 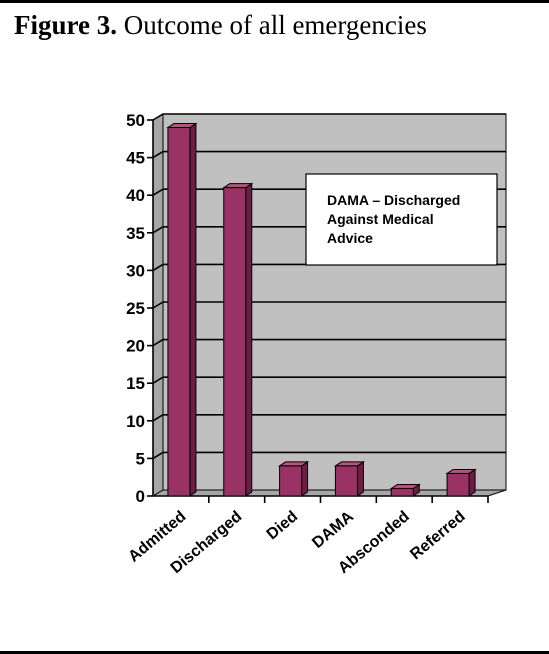 I want to click on annotation-line: Advice, so click(x=350, y=238).